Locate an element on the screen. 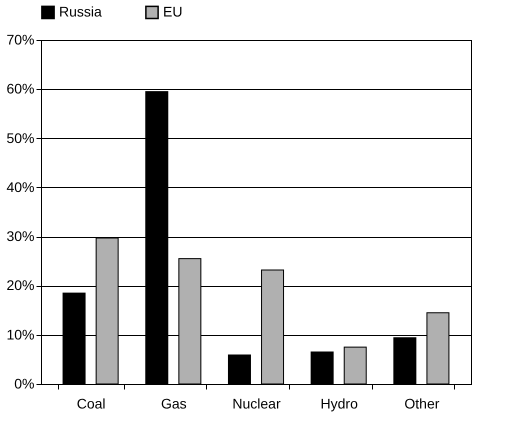 The height and width of the screenshot is (429, 526). y-tick-label: 60% is located at coordinates (20, 88).